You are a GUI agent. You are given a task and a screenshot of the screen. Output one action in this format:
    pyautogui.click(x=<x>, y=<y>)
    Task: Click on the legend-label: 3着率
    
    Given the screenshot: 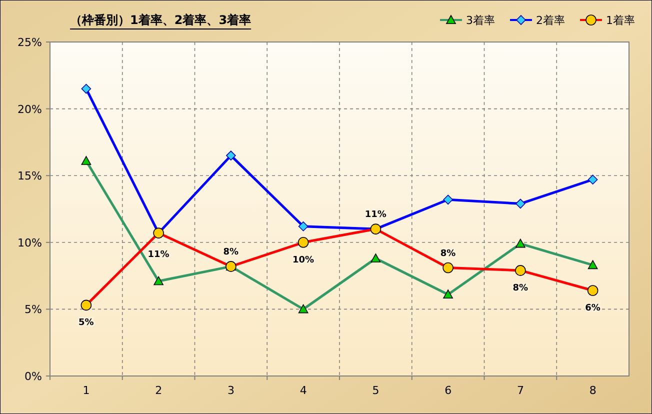 What is the action you would take?
    pyautogui.click(x=480, y=20)
    